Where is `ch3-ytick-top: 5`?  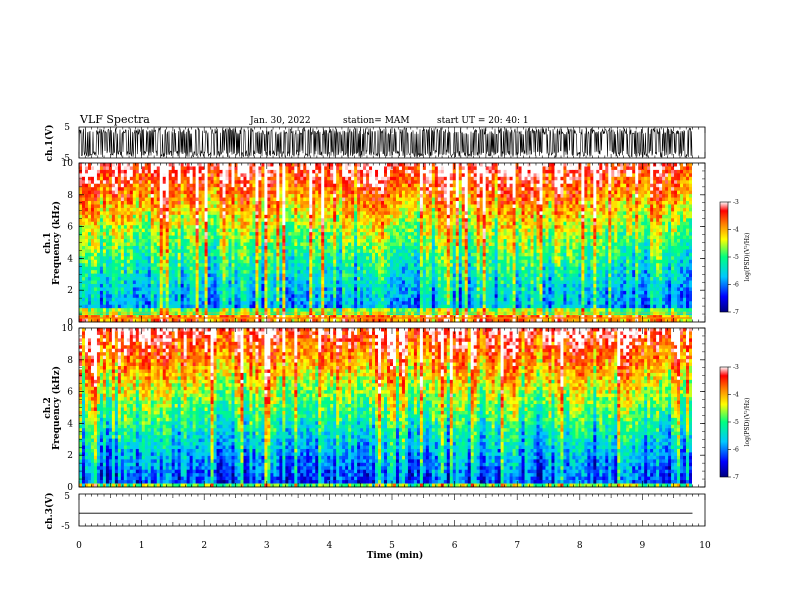 ch3-ytick-top: 5 is located at coordinates (67, 497).